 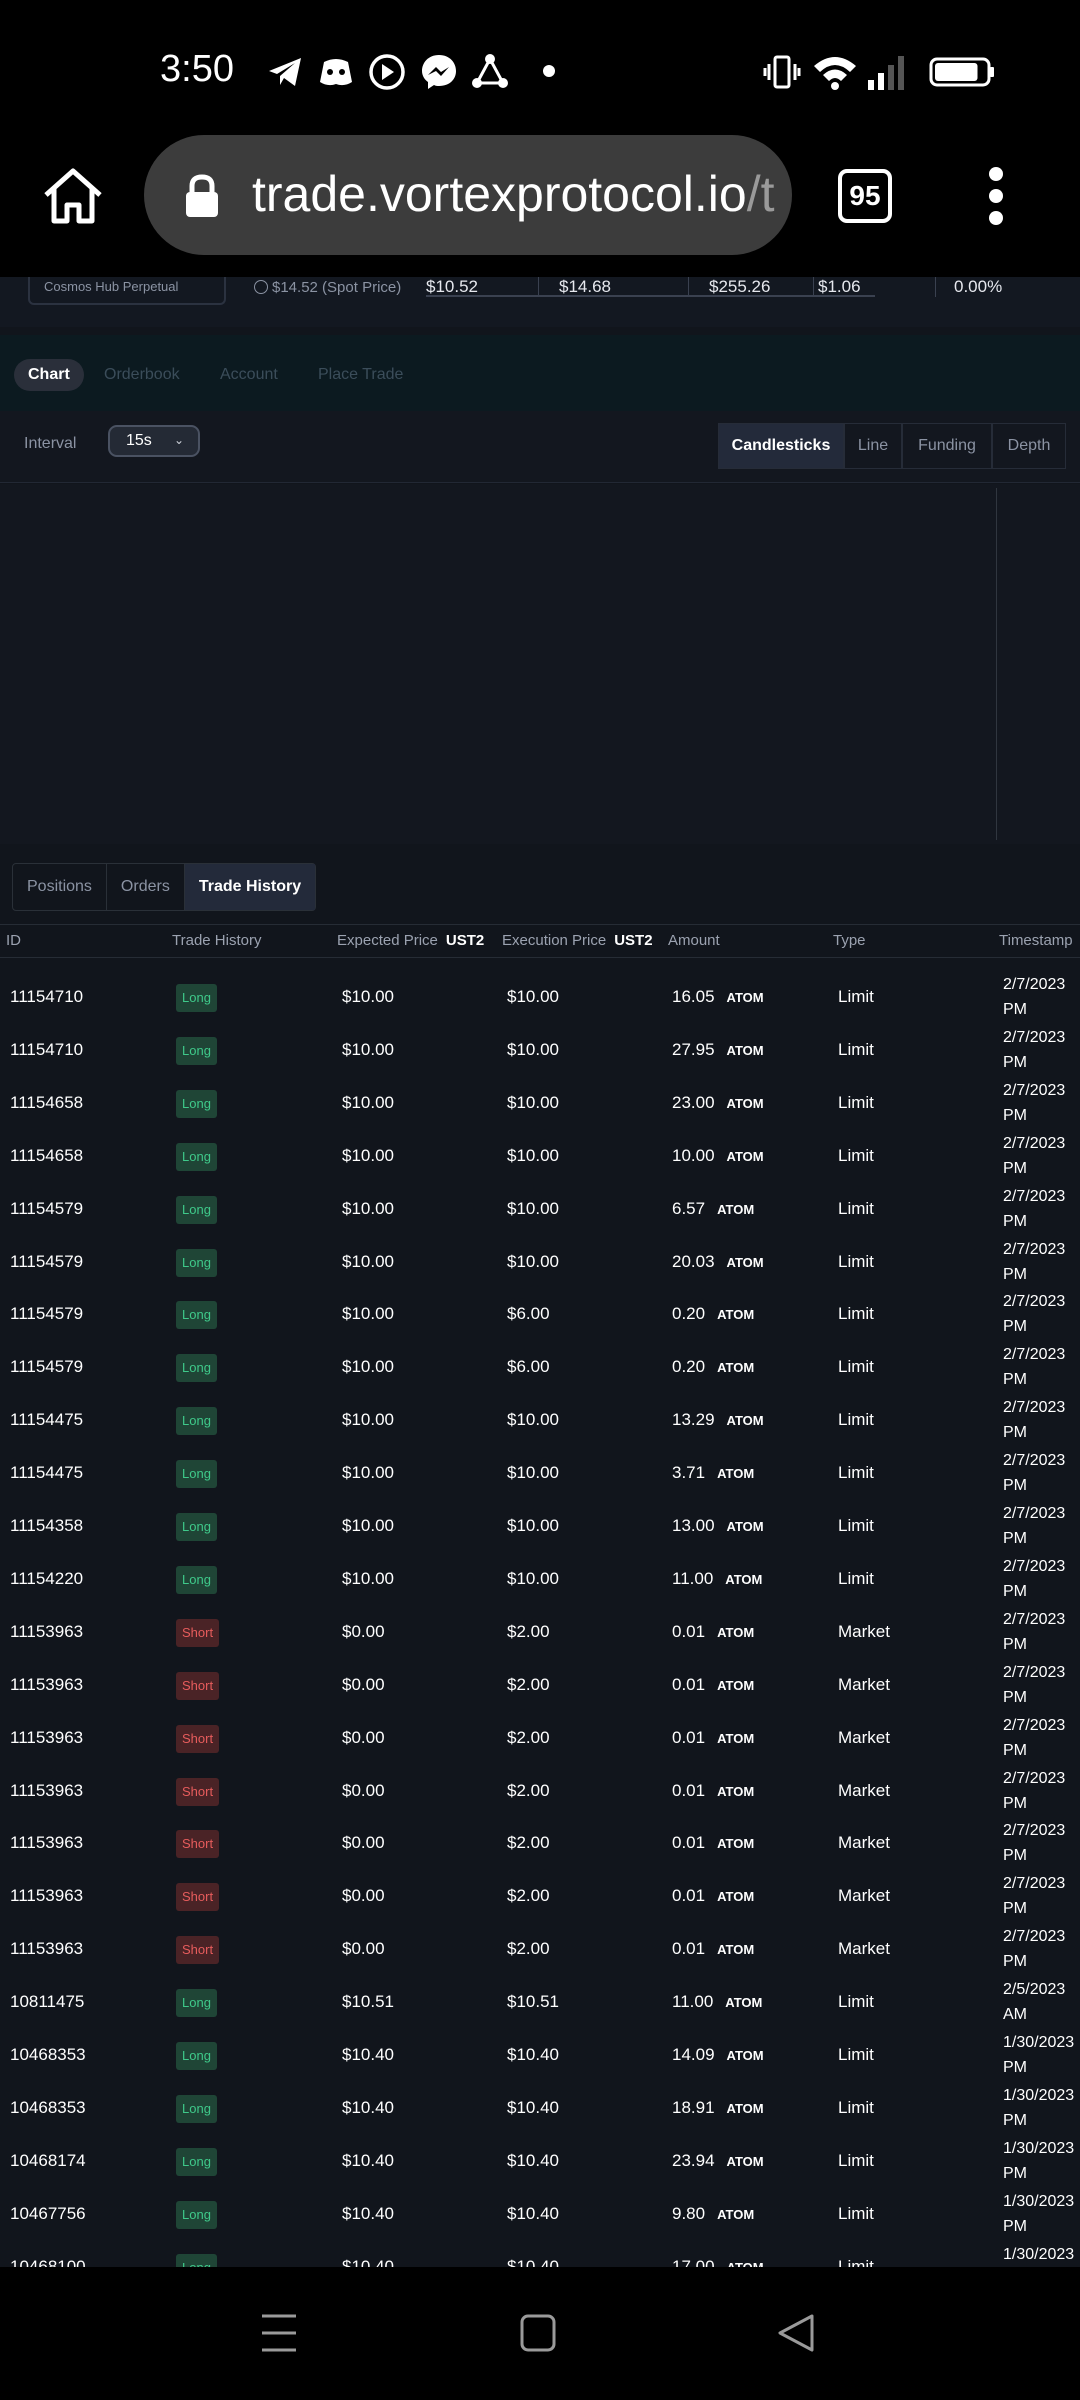 I want to click on browser-menu-icon, so click(x=996, y=196).